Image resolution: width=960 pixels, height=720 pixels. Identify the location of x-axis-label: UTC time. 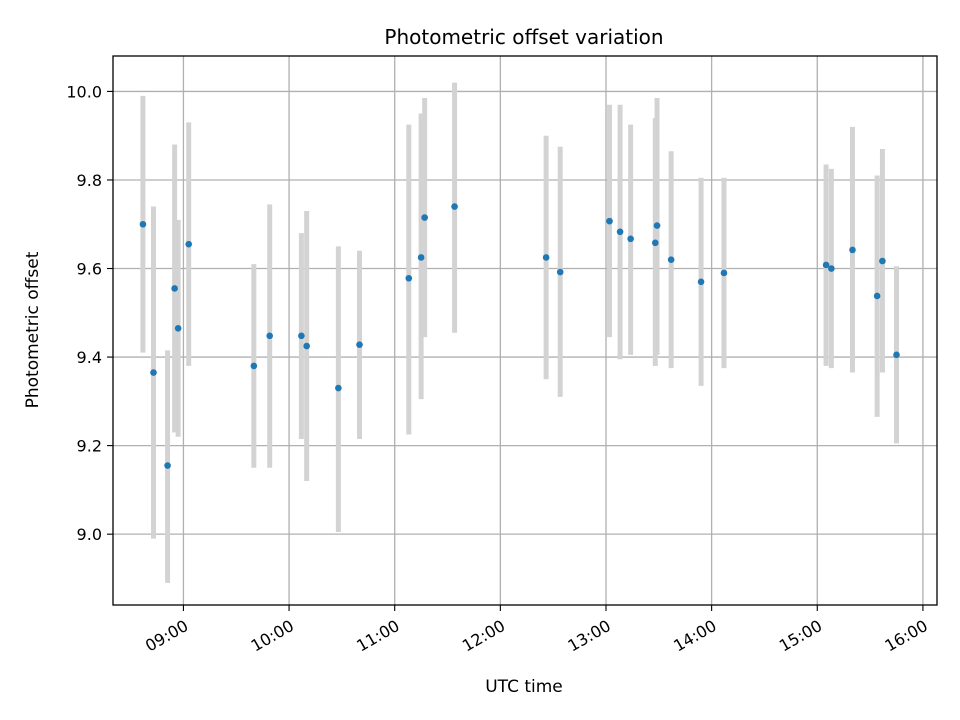
(524, 687).